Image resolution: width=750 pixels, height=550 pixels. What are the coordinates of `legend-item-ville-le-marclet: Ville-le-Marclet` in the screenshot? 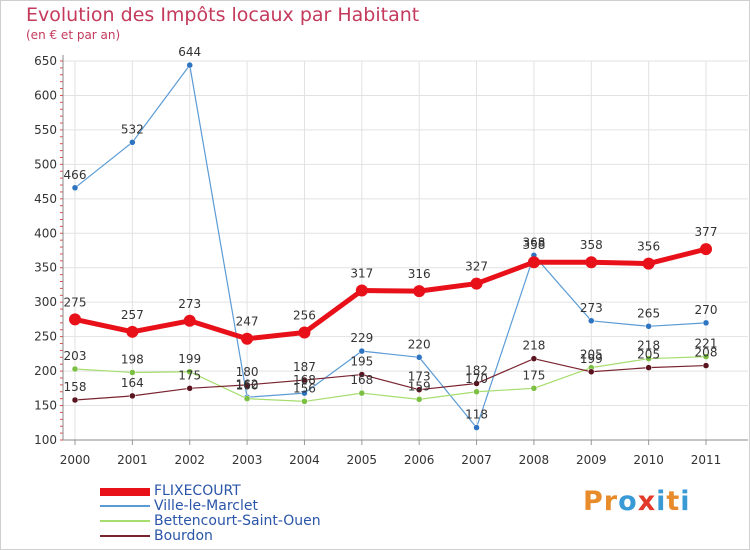 It's located at (250, 506).